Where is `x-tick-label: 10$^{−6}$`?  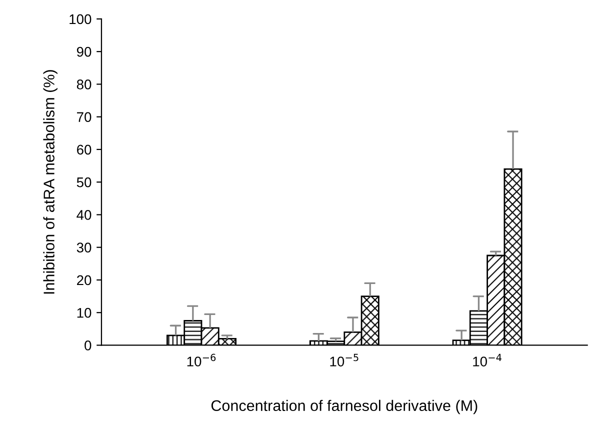 x-tick-label: 10$^{−6}$ is located at coordinates (201, 360).